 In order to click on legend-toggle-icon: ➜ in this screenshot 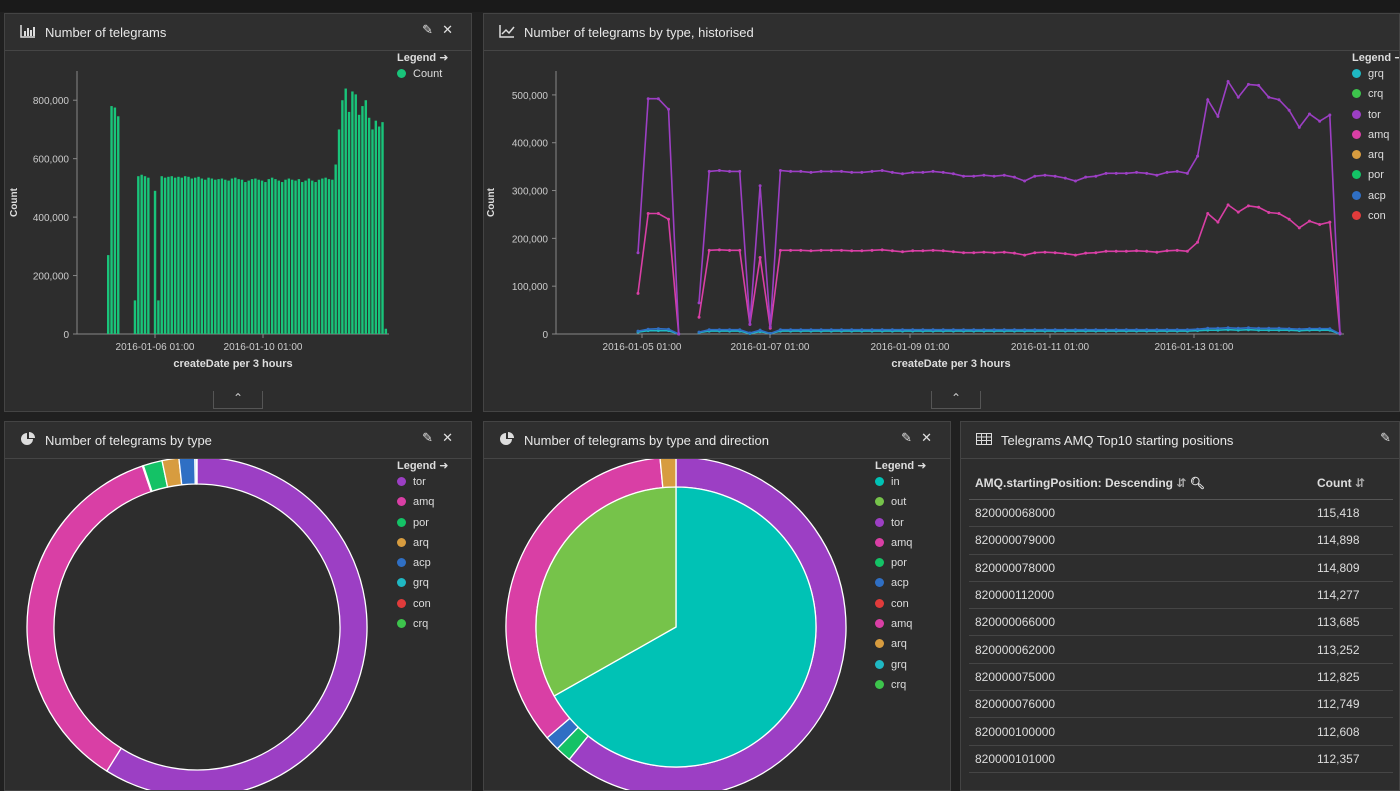, I will do `click(922, 466)`.